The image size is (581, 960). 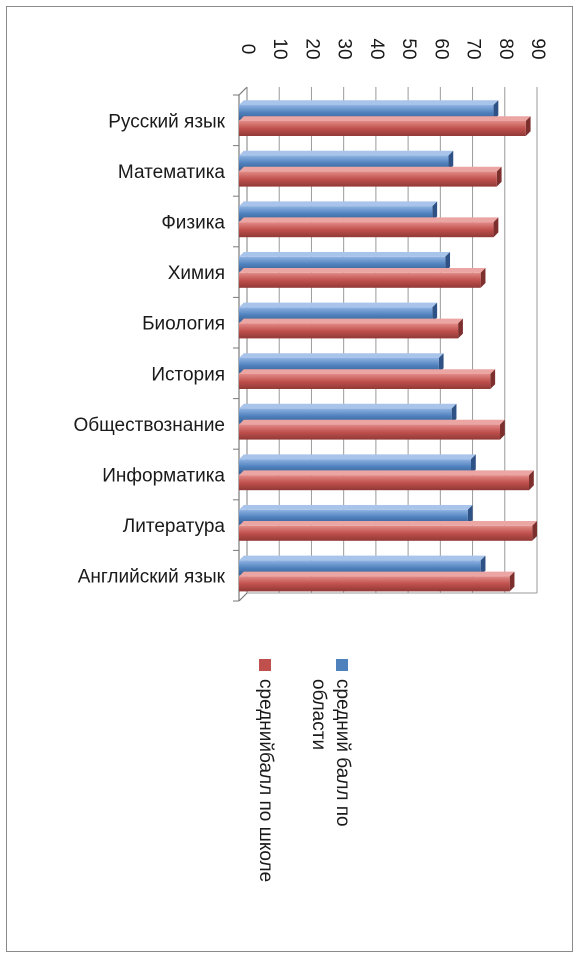 I want to click on tick-label: 0, so click(x=247, y=49).